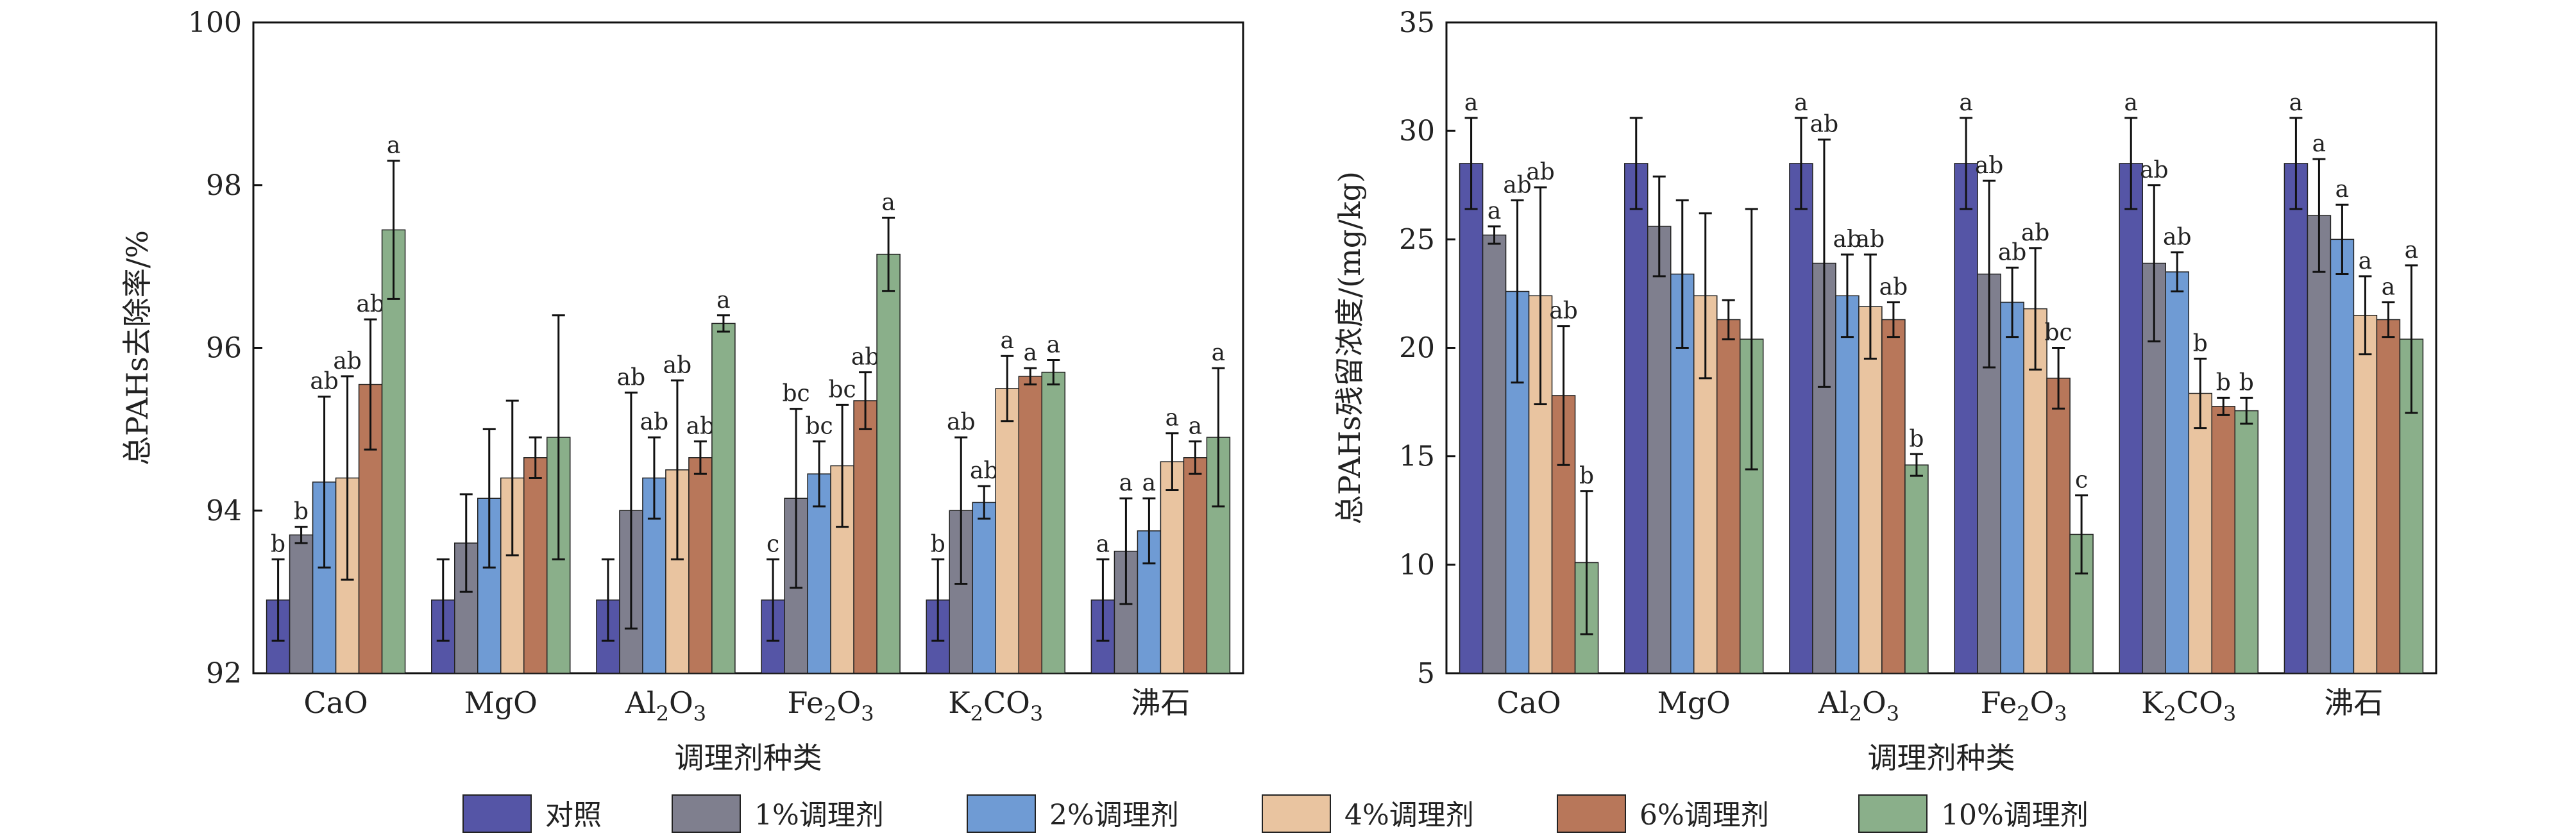 This screenshot has width=2576, height=838. I want to click on legend-item: 4%调理剂, so click(1368, 813).